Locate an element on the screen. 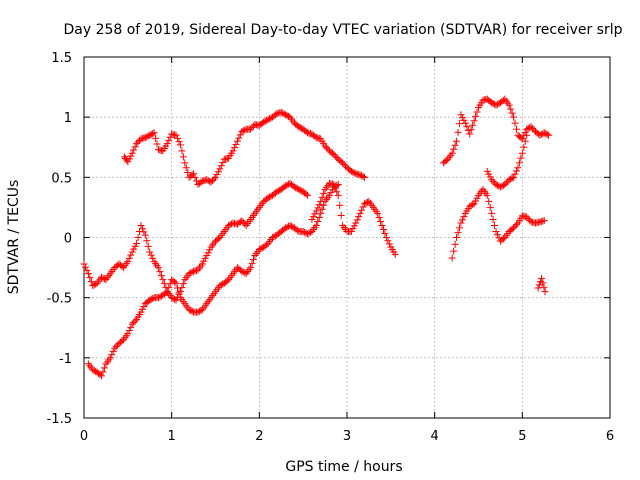 This screenshot has width=640, height=480. y-tick-label: 1 is located at coordinates (68, 118).